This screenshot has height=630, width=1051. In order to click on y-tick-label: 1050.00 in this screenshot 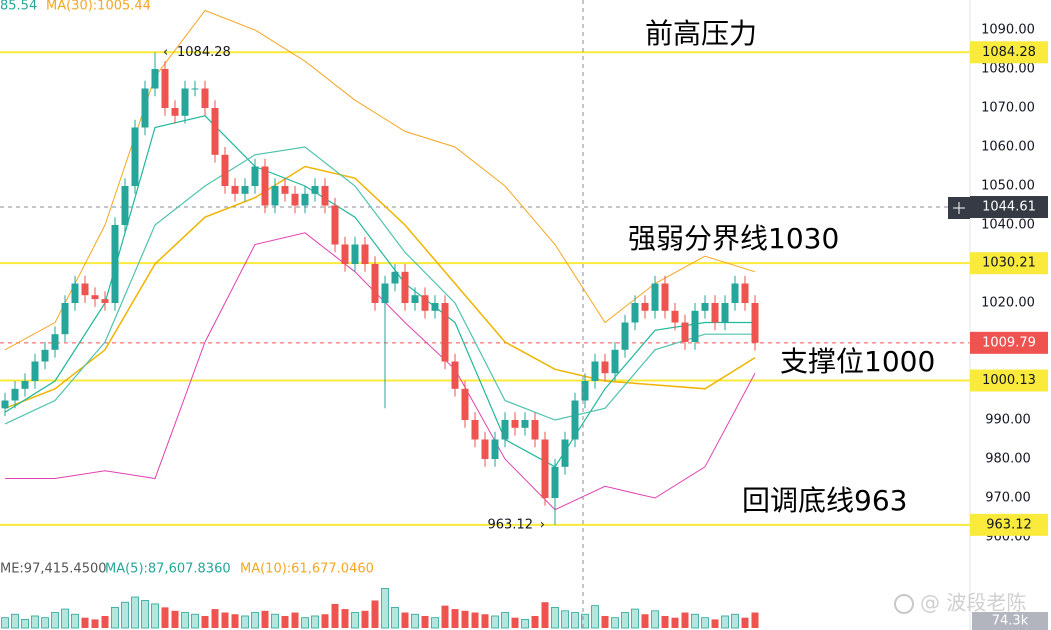, I will do `click(1008, 185)`.